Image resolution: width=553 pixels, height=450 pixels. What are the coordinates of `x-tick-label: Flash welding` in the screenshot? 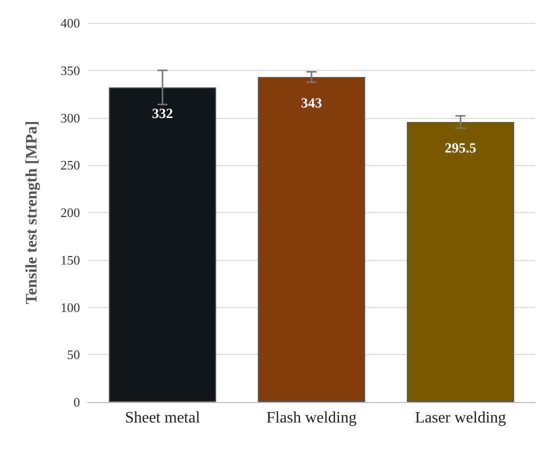 It's located at (311, 418).